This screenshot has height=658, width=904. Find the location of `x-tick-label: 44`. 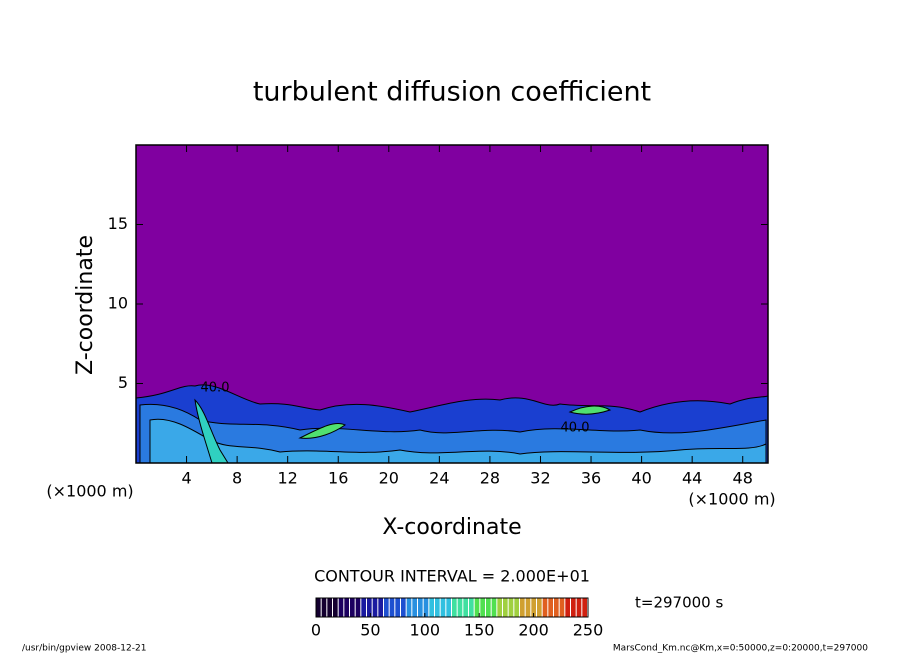

x-tick-label: 44 is located at coordinates (692, 478).